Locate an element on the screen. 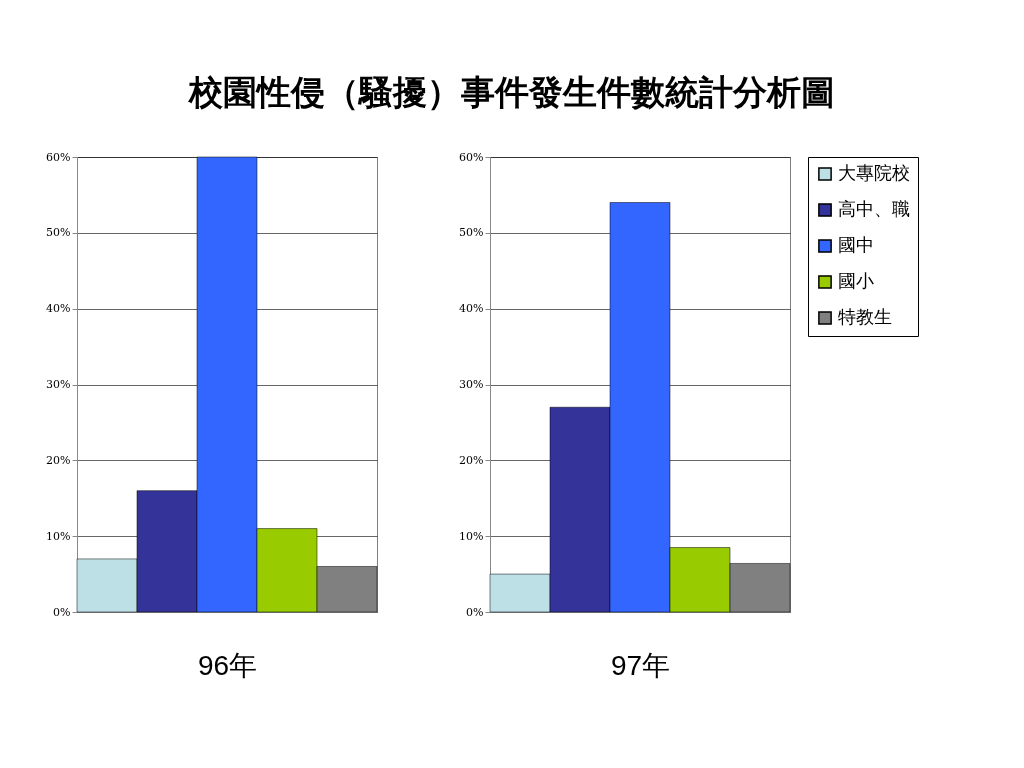  legend-label: 國中 is located at coordinates (856, 244).